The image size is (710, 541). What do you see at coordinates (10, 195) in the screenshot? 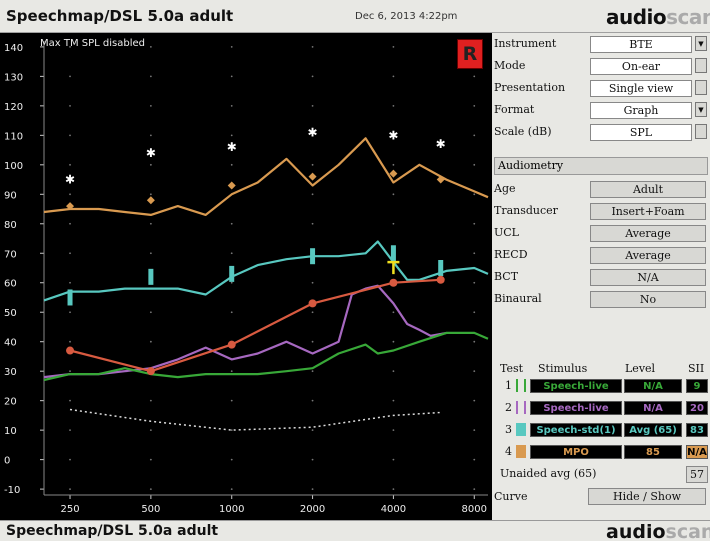
I see `y-tick-label: 90` at bounding box center [10, 195].